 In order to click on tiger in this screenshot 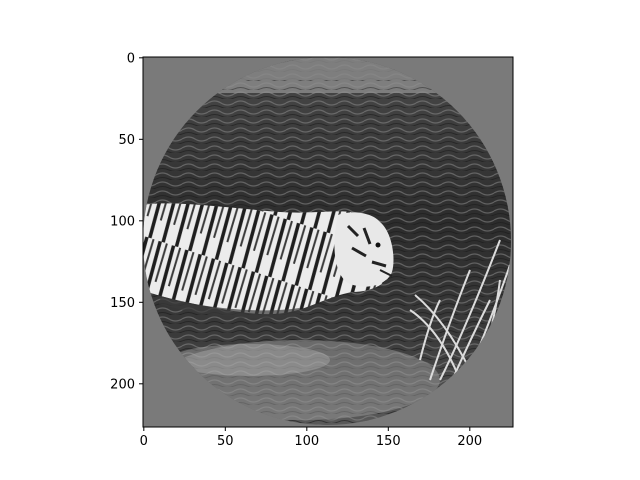, I will do `click(268, 261)`.